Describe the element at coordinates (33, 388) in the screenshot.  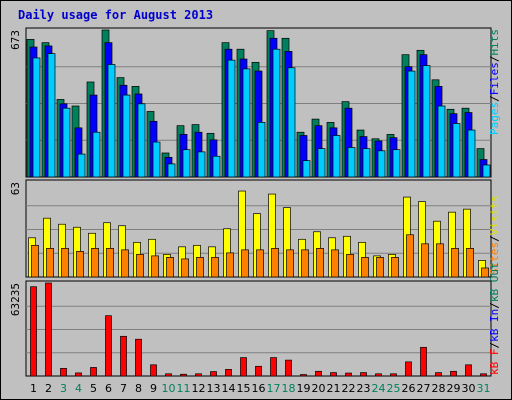
I see `x-tick-label-1: 1` at that location.